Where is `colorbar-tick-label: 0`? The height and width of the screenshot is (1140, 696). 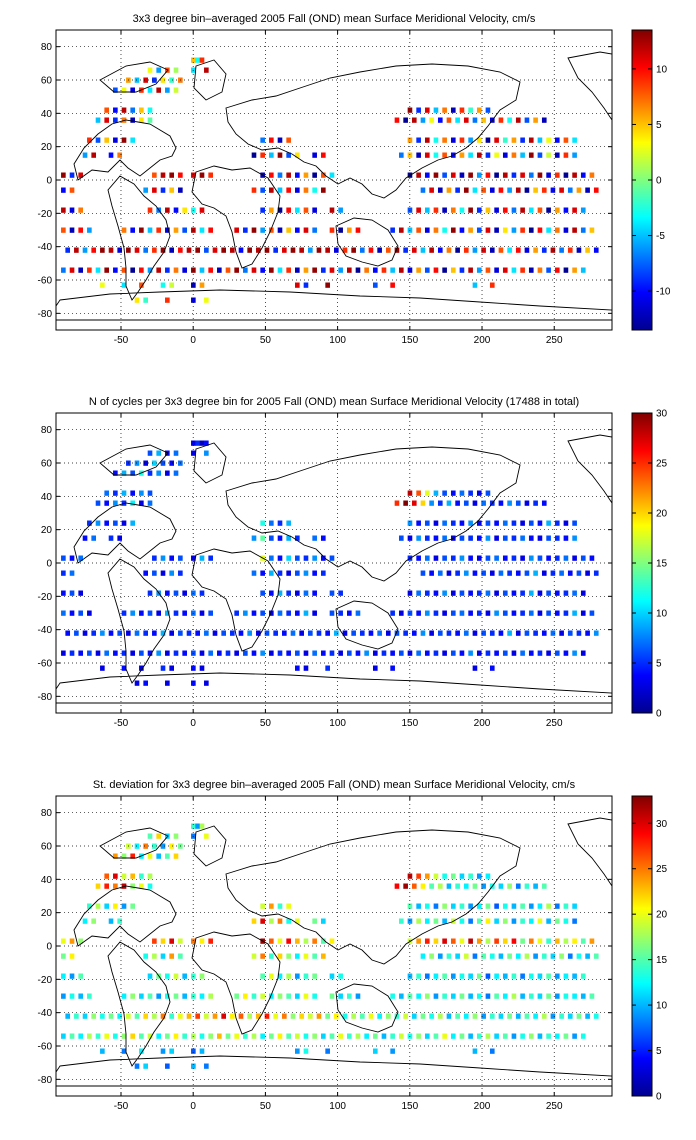
colorbar-tick-label: 0 is located at coordinates (659, 181).